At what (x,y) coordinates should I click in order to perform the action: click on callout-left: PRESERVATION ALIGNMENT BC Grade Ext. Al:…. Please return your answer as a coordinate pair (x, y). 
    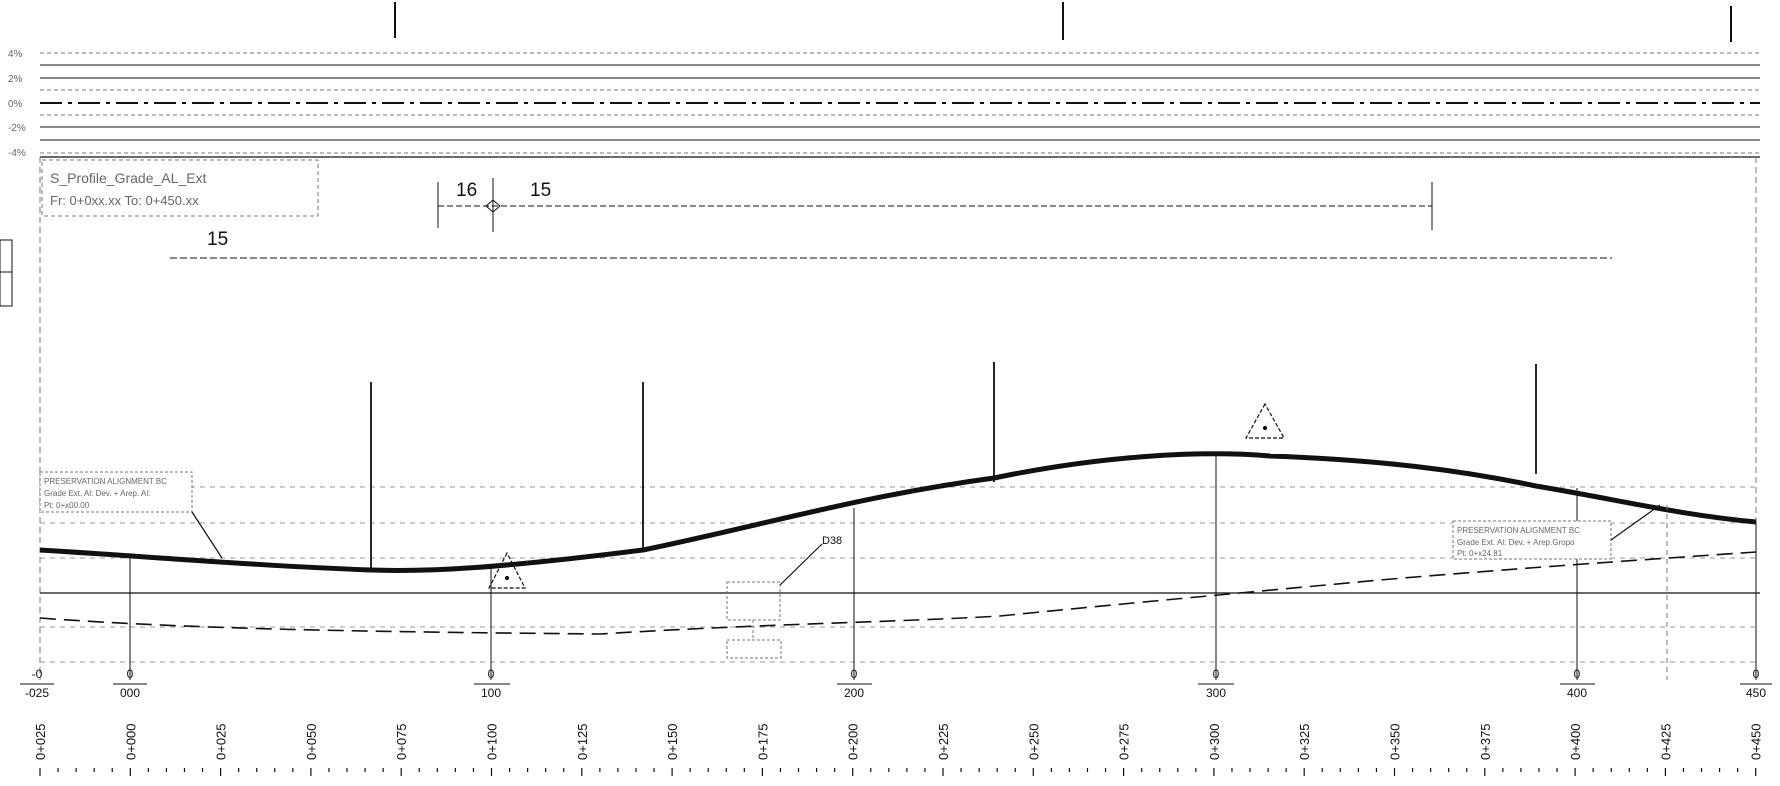
    Looking at the image, I should click on (131, 515).